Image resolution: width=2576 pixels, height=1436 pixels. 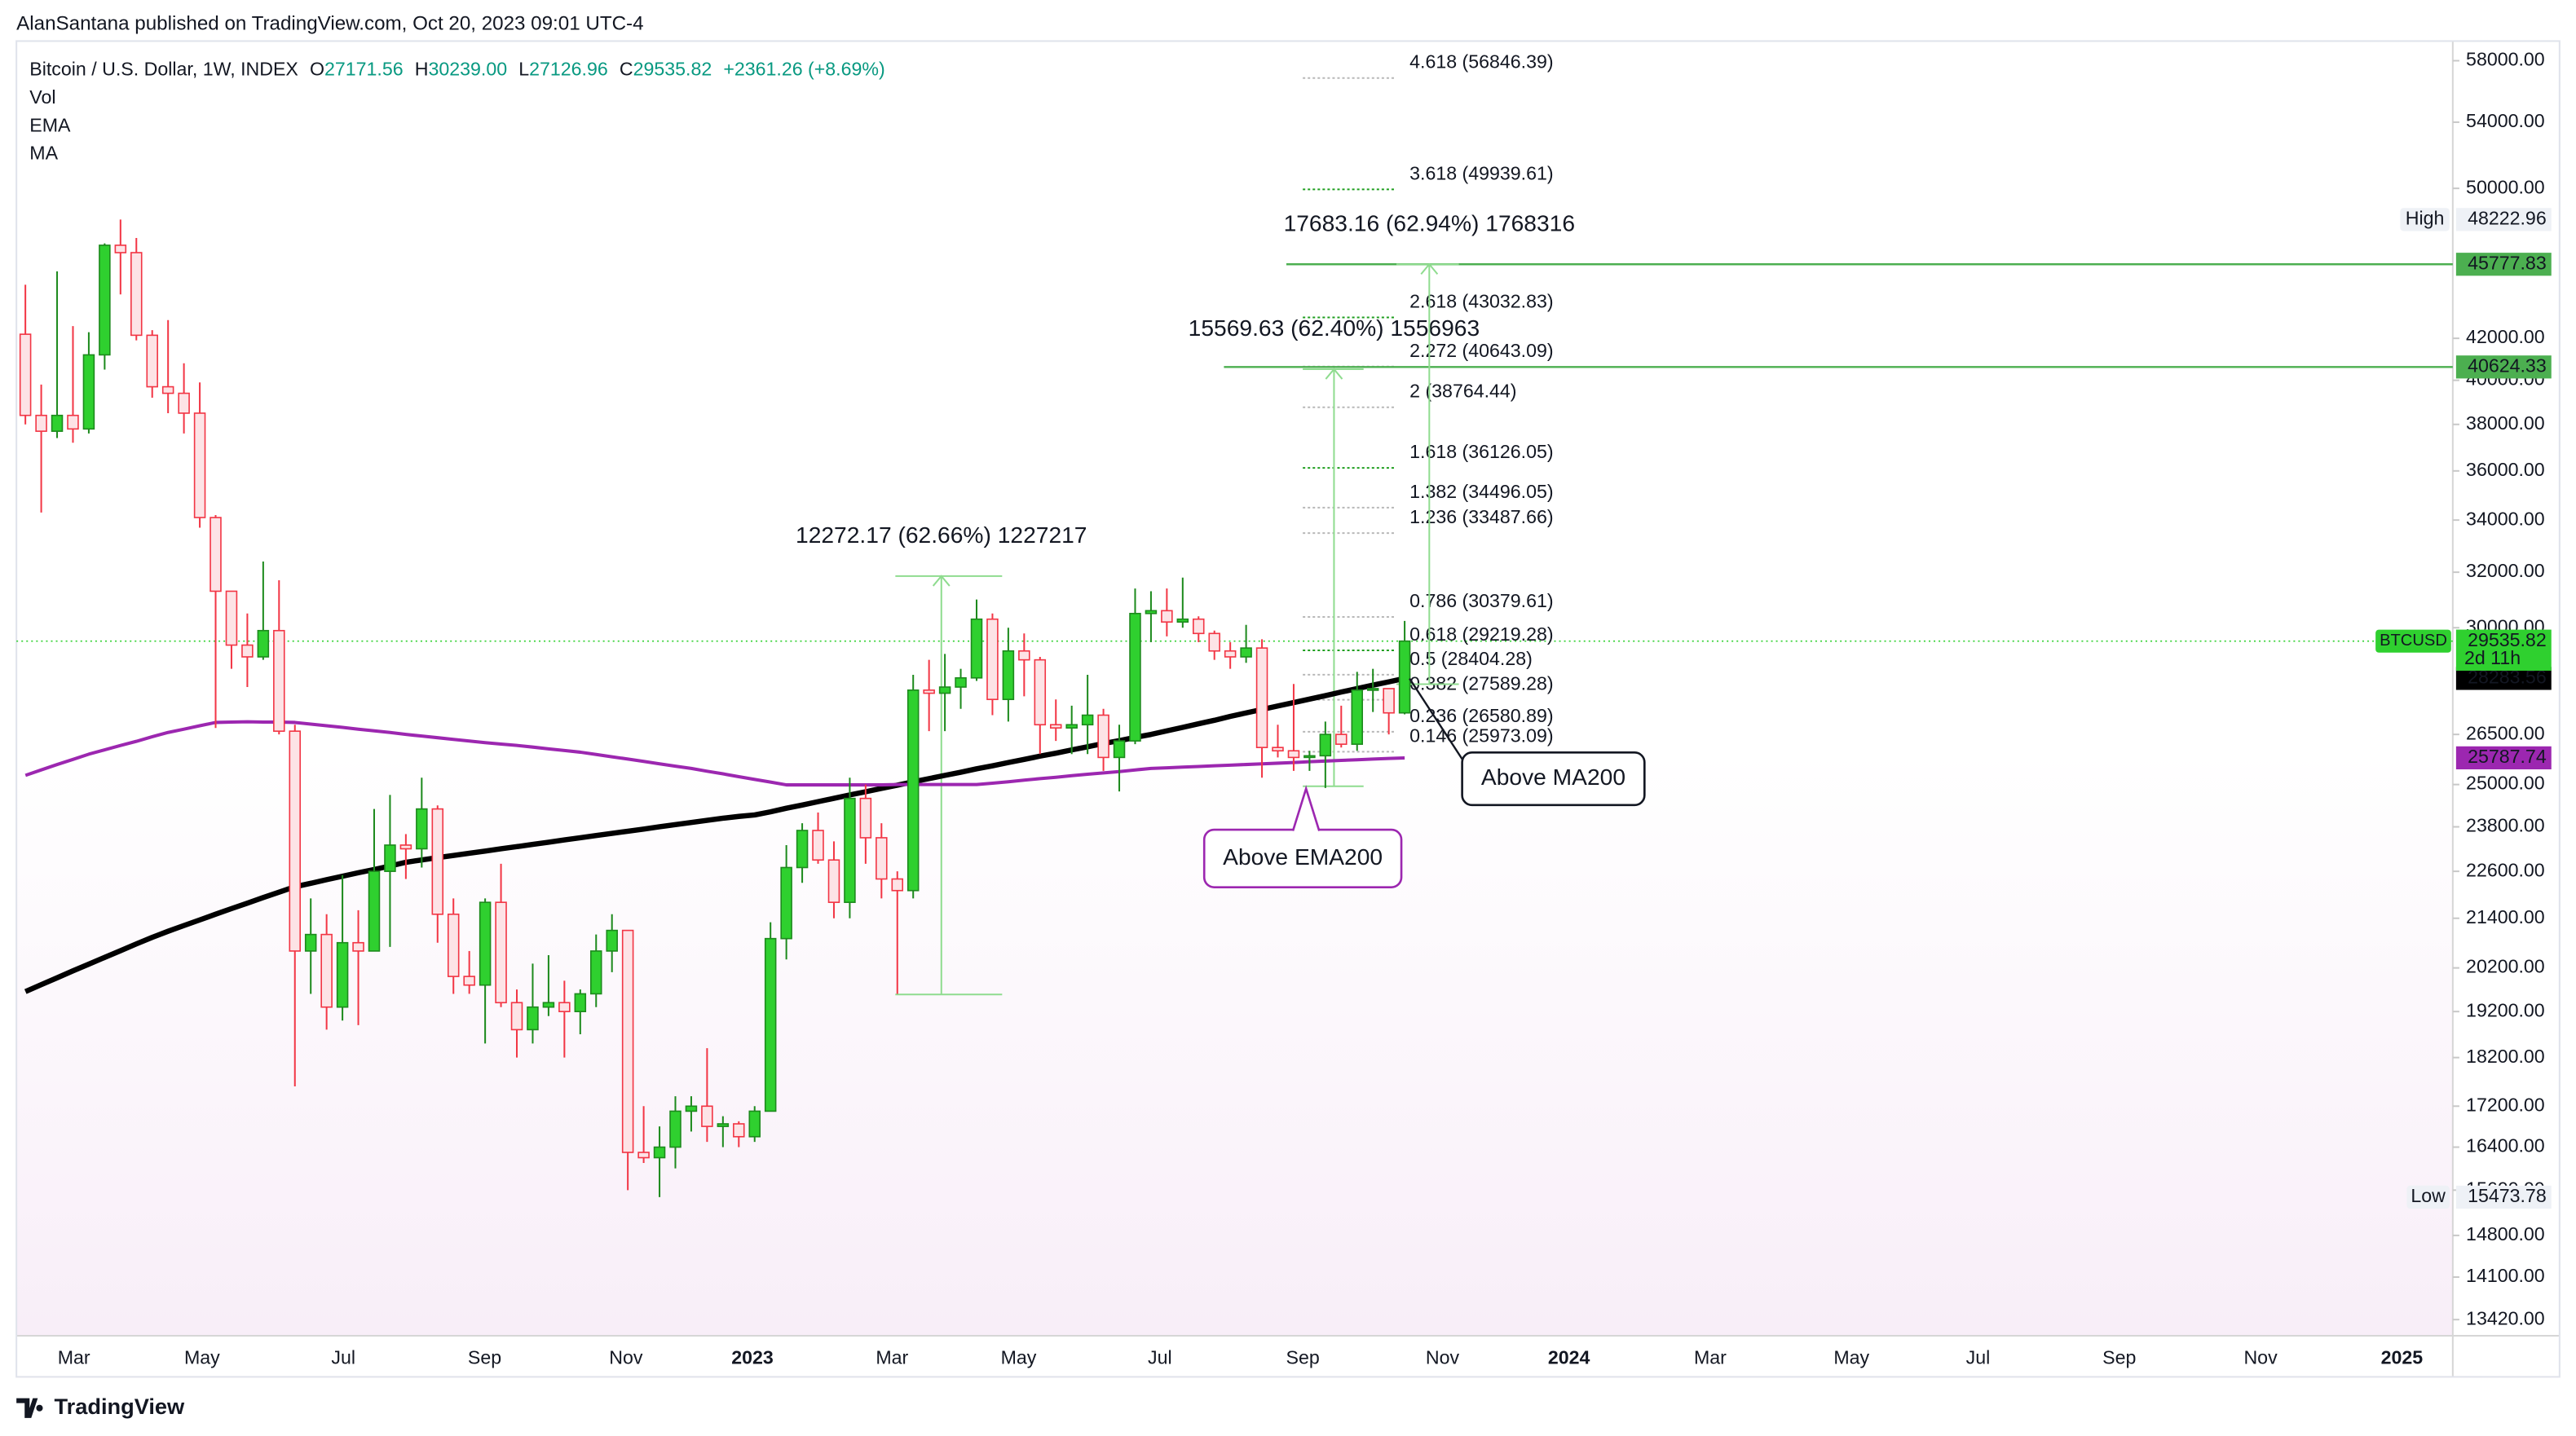 What do you see at coordinates (1481, 600) in the screenshot?
I see `fib-label: 0.786 (30379.61)` at bounding box center [1481, 600].